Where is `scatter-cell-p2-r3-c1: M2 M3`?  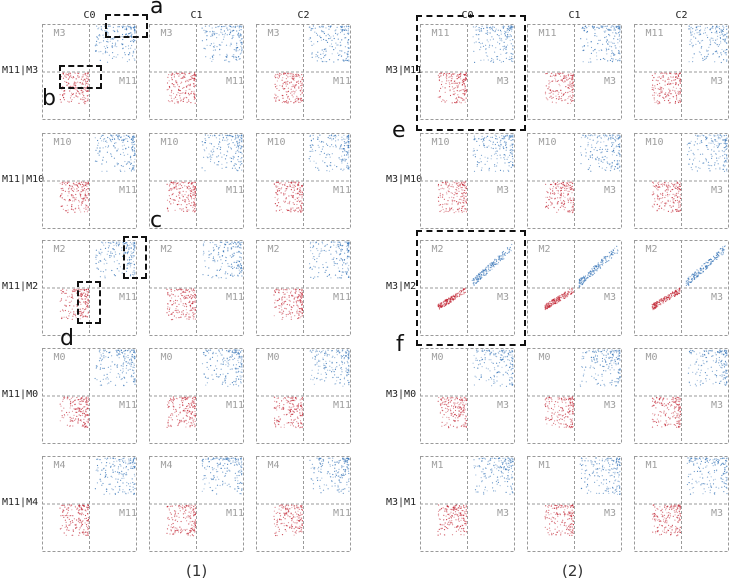
scatter-cell-p2-r3-c1: M2 M3 is located at coordinates (574, 288).